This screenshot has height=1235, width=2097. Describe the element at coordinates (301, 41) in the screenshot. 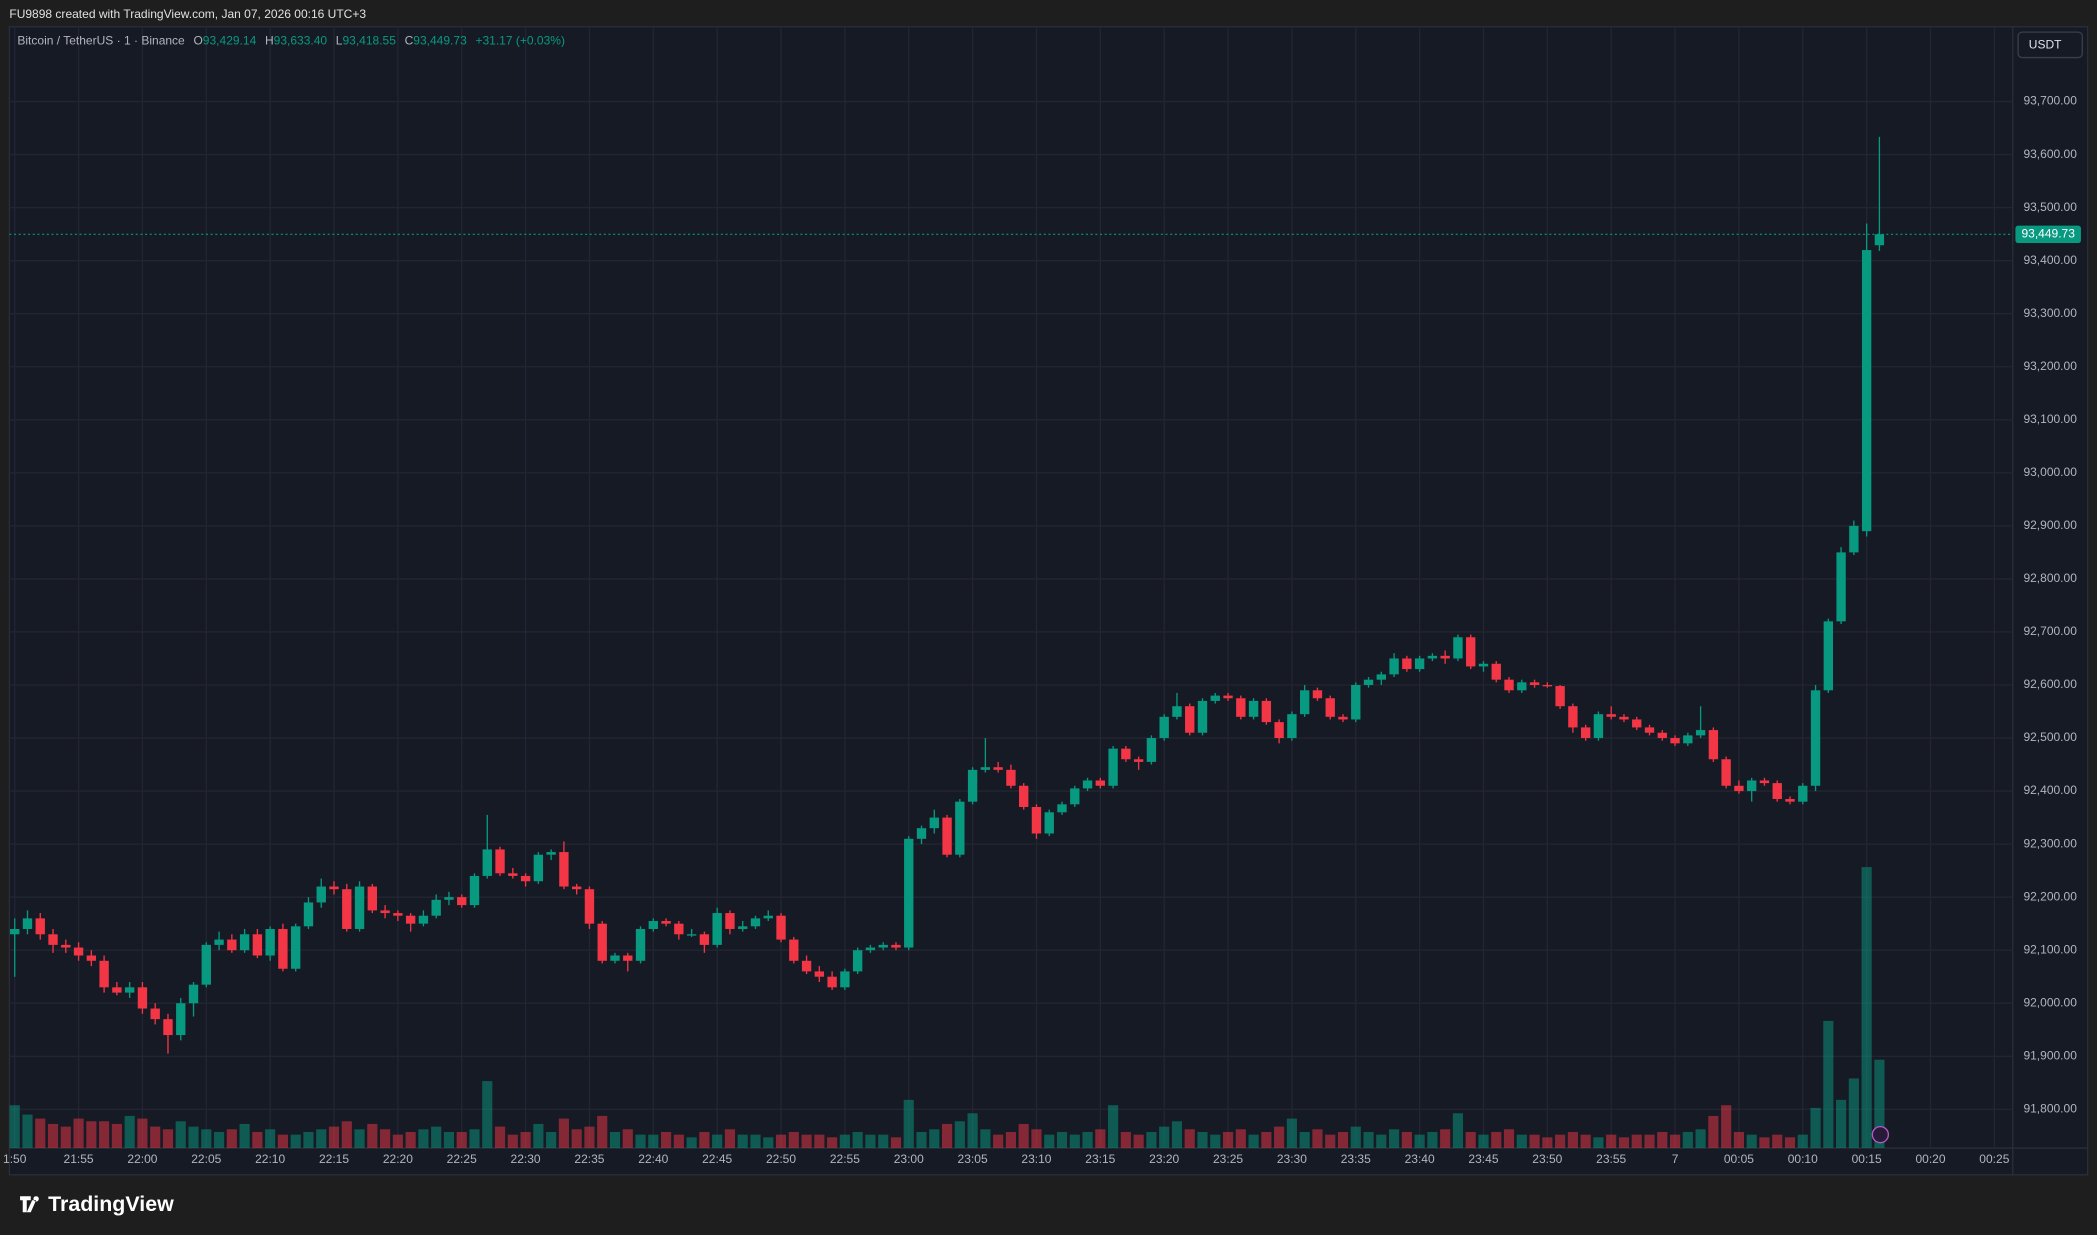

I see `legend-value: 93,633.40` at that location.